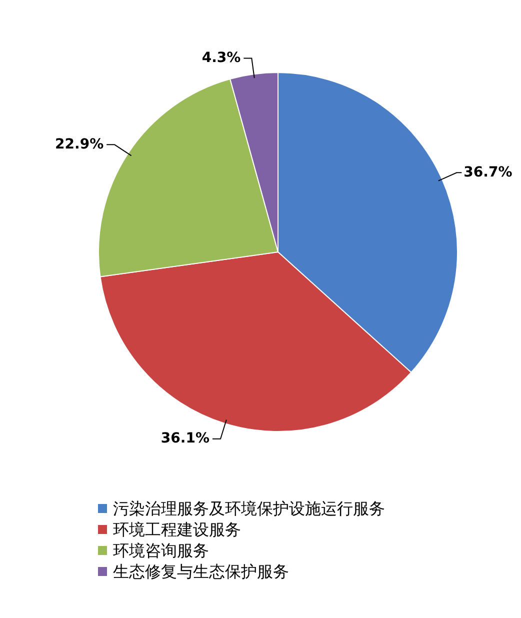 The width and height of the screenshot is (521, 618). What do you see at coordinates (201, 571) in the screenshot?
I see `legend-label: 生态修复与生态保护服务` at bounding box center [201, 571].